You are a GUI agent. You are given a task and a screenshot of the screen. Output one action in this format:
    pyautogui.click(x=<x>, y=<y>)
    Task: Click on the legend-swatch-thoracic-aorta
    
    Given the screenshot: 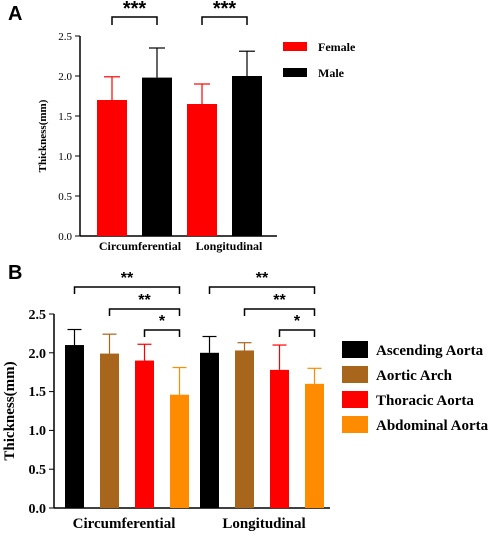 What is the action you would take?
    pyautogui.click(x=355, y=399)
    